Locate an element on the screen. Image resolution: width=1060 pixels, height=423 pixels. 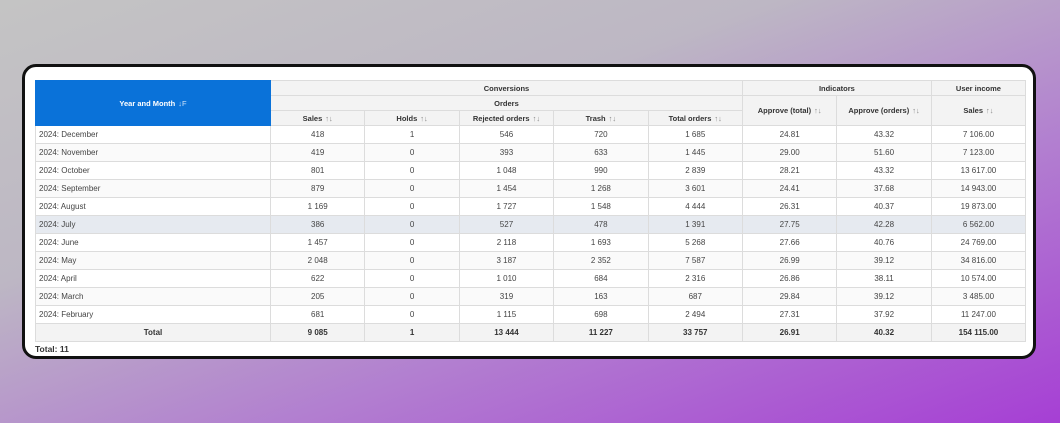
cell-total-orders: 1 685 is located at coordinates (695, 134).